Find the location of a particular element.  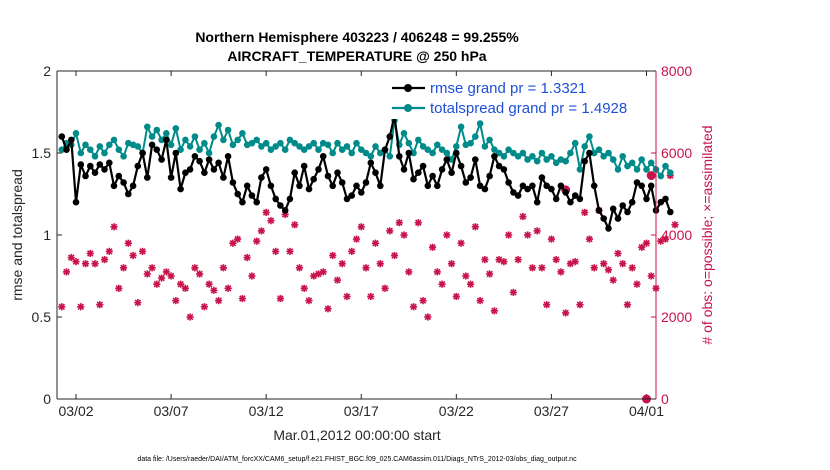

legend-spread-label: totalspread grand pr = 1.4928 is located at coordinates (528, 108).